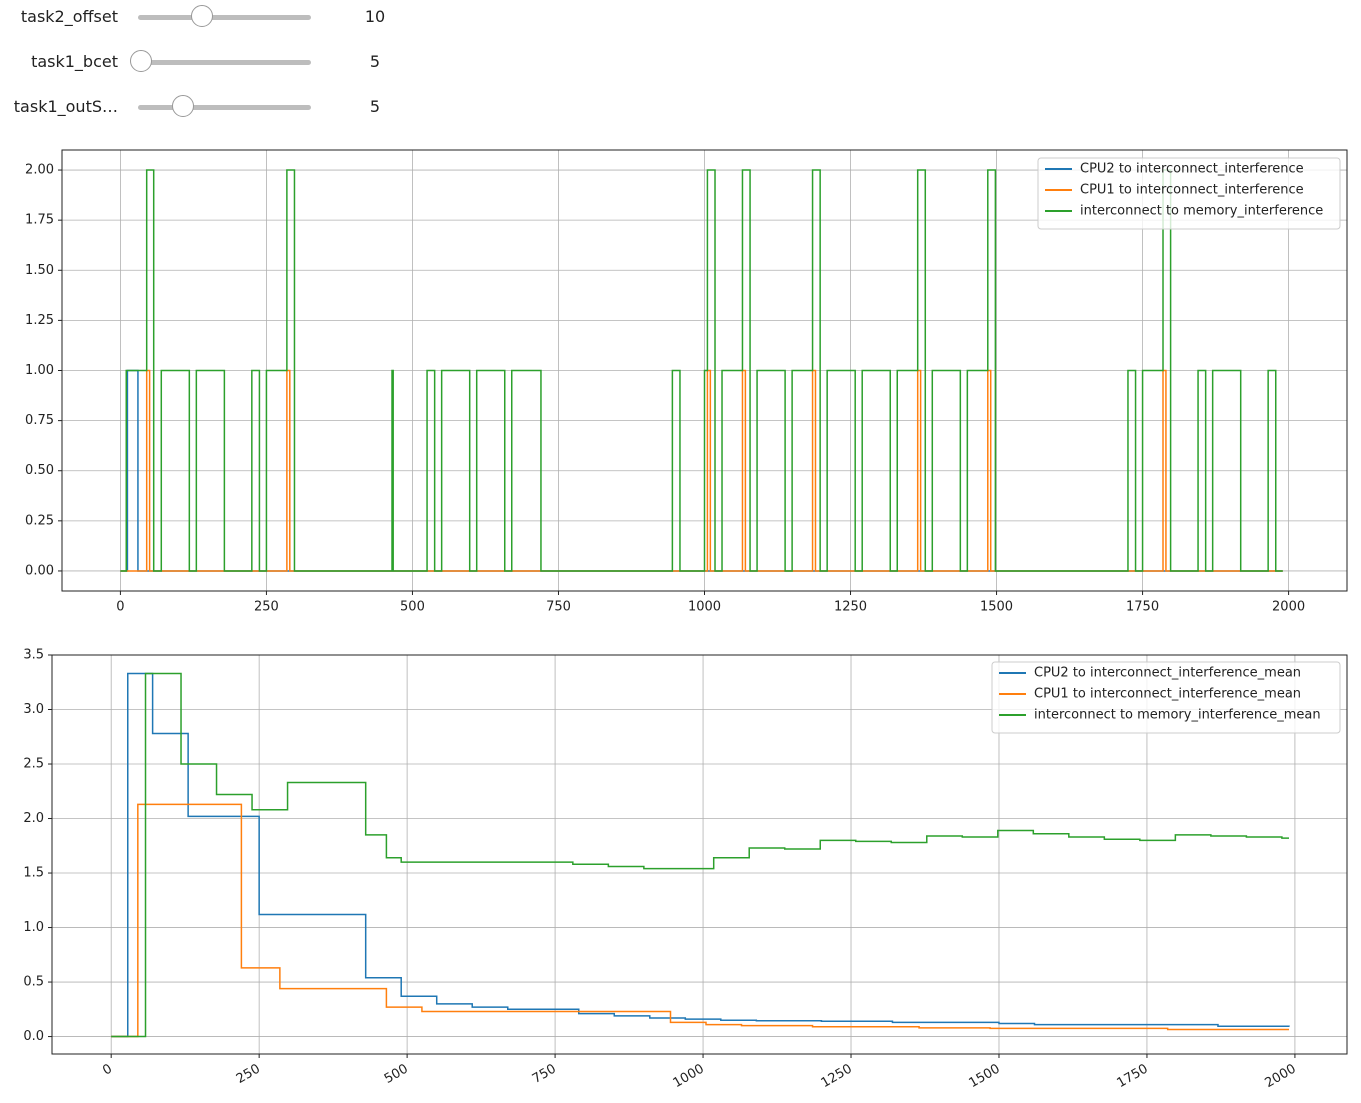  I want to click on slider-row: task1_bcet 5, so click(210, 62).